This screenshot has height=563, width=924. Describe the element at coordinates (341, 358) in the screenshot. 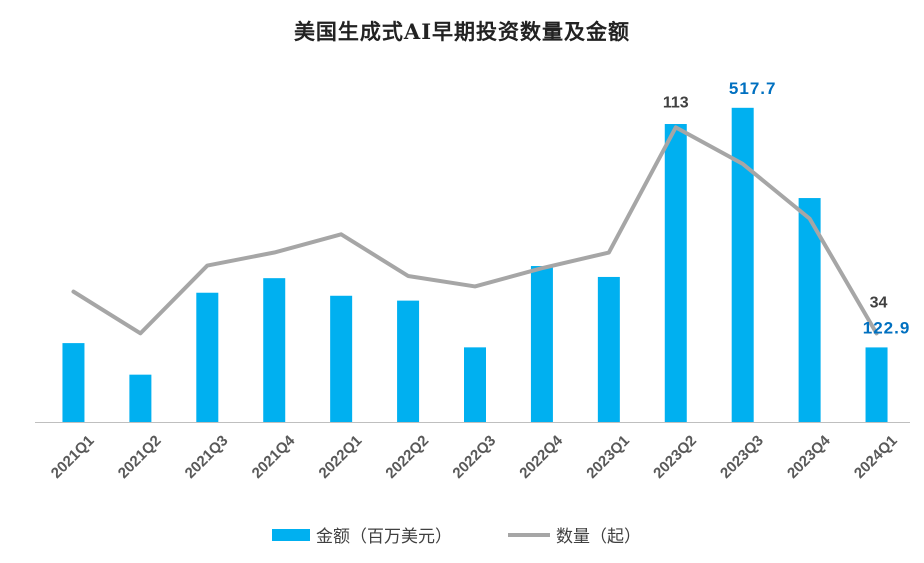

I see `bar-2022Q1` at that location.